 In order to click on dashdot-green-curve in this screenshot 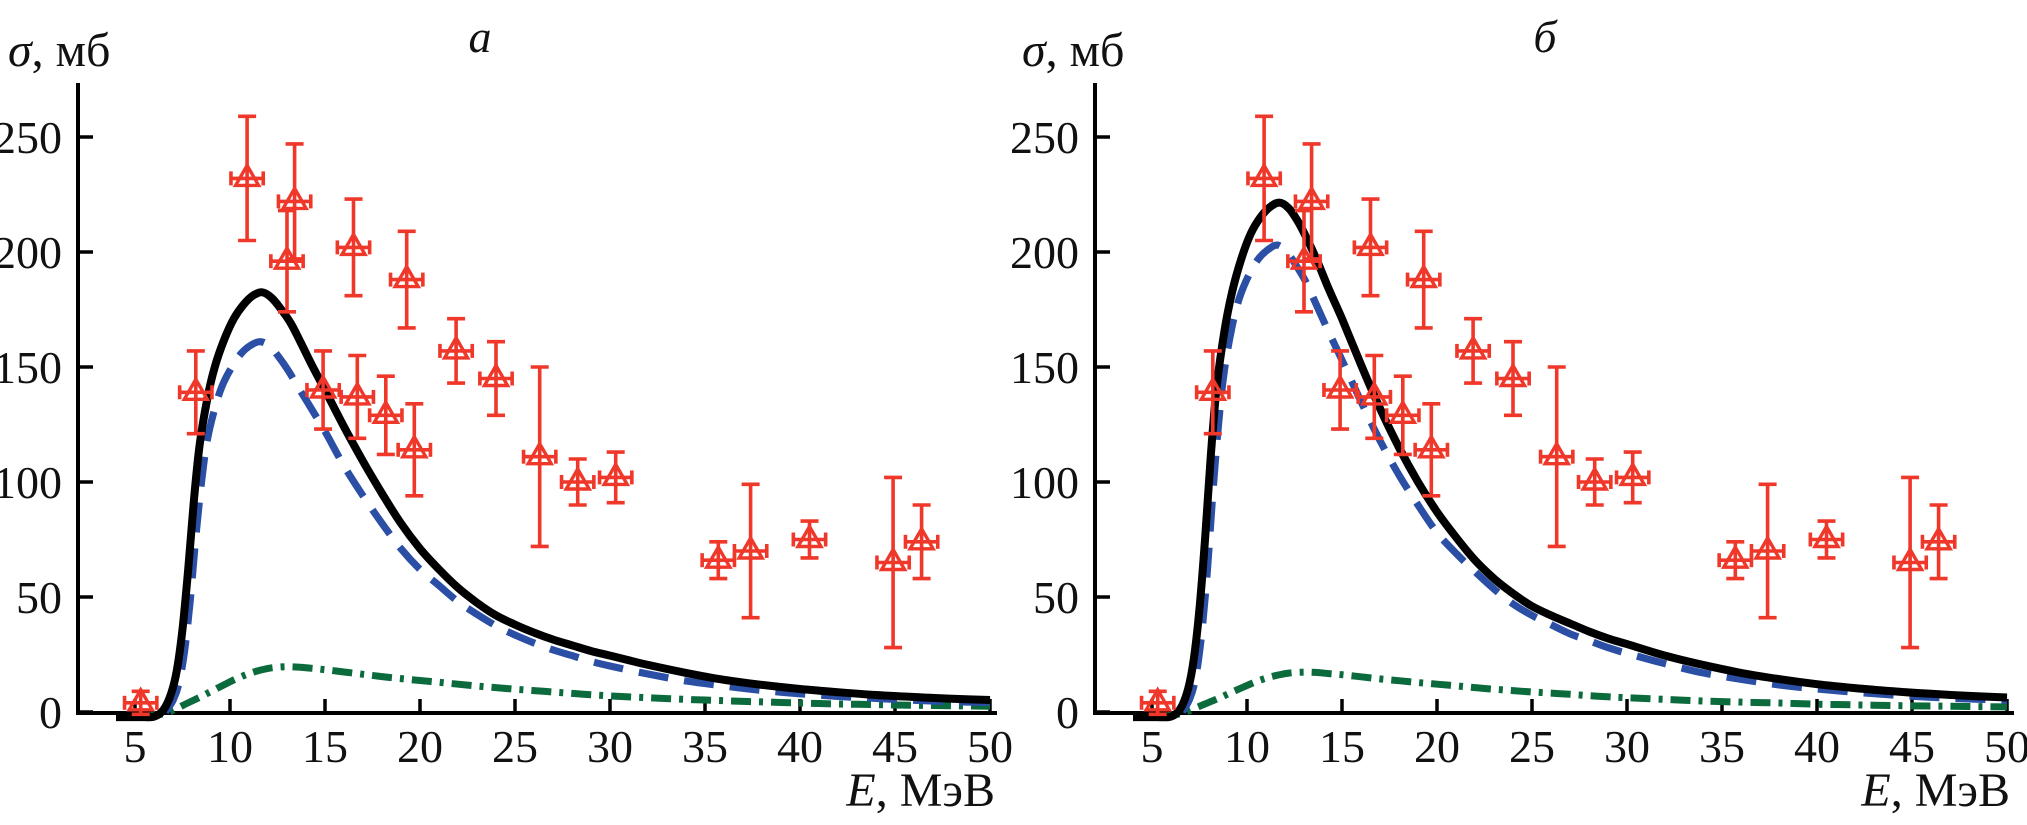, I will do `click(566, 692)`.